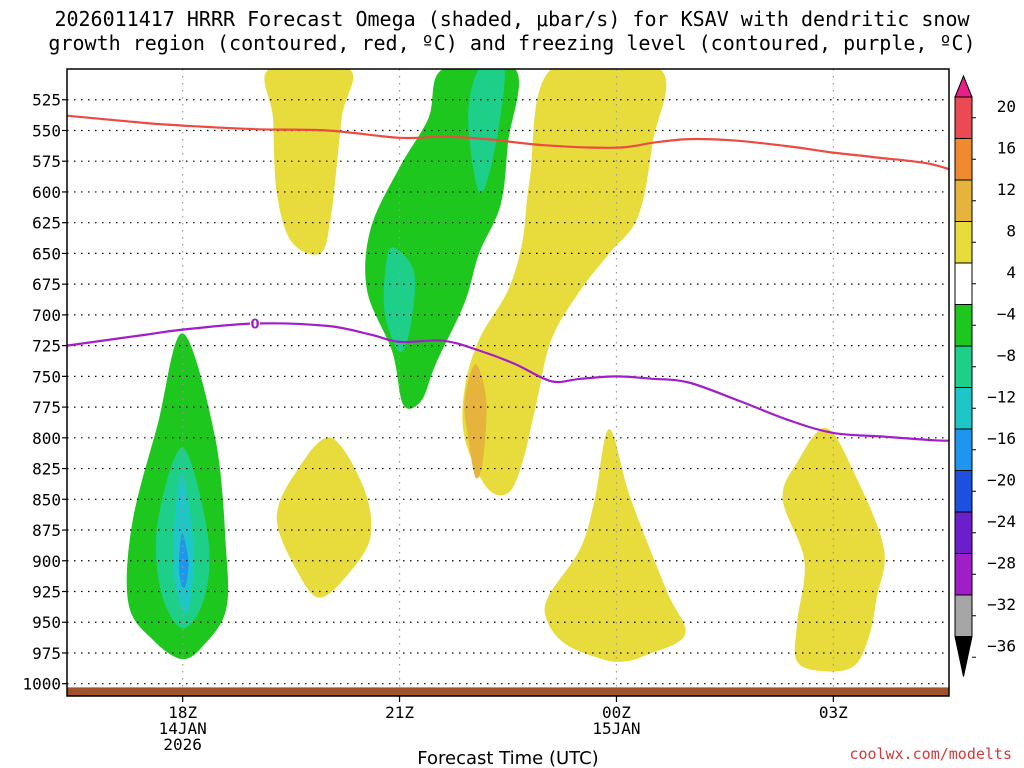 The width and height of the screenshot is (1024, 768). What do you see at coordinates (46, 530) in the screenshot?
I see `y-tick-label-875: 875` at bounding box center [46, 530].